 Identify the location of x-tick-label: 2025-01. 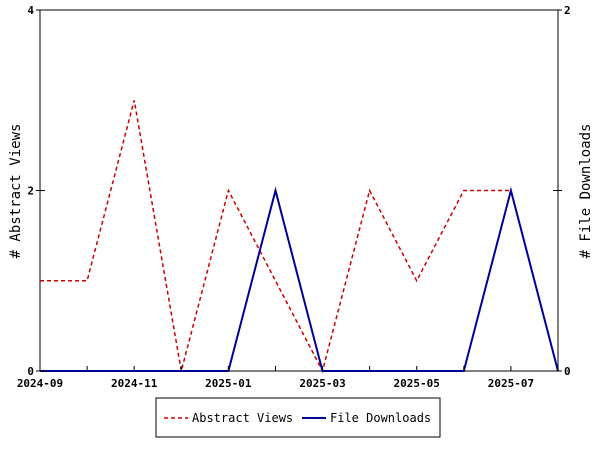
(228, 383).